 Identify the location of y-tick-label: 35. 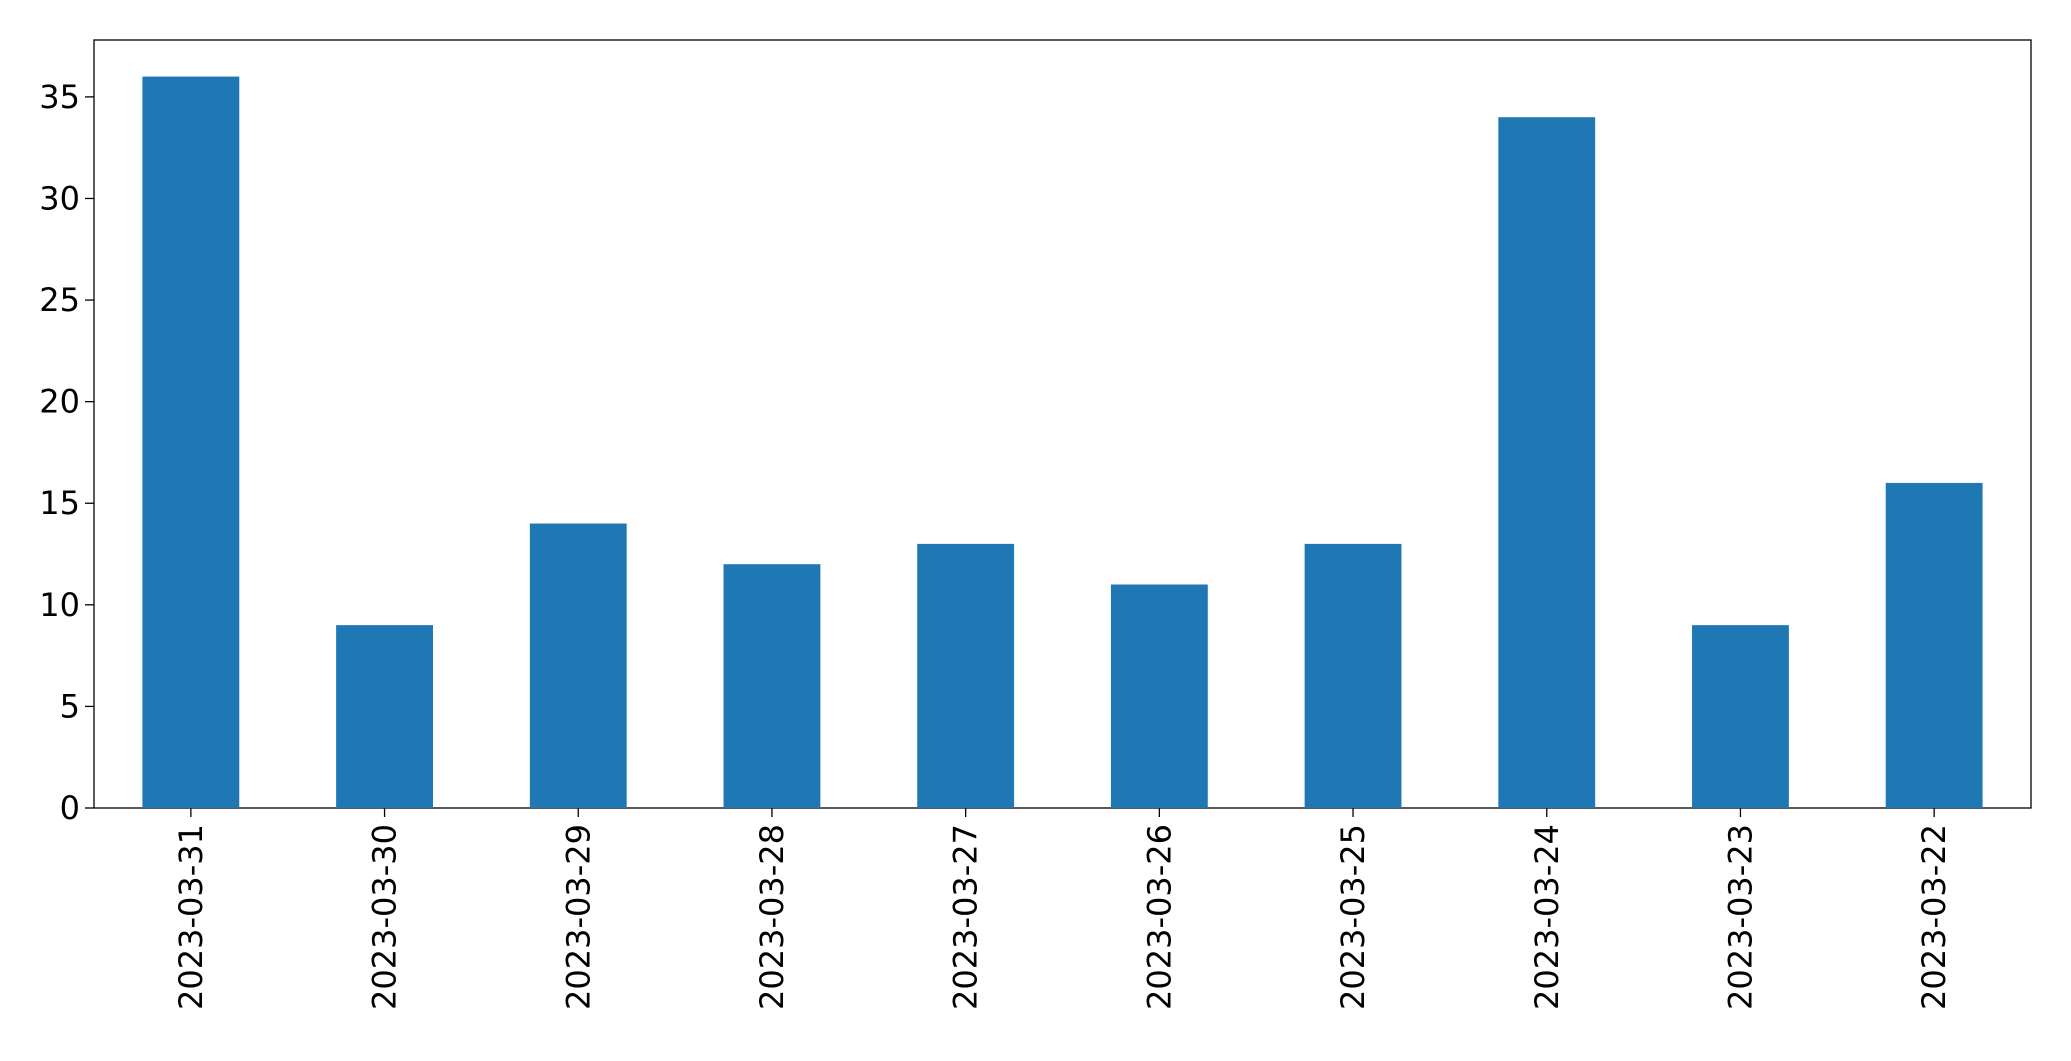
(59, 97).